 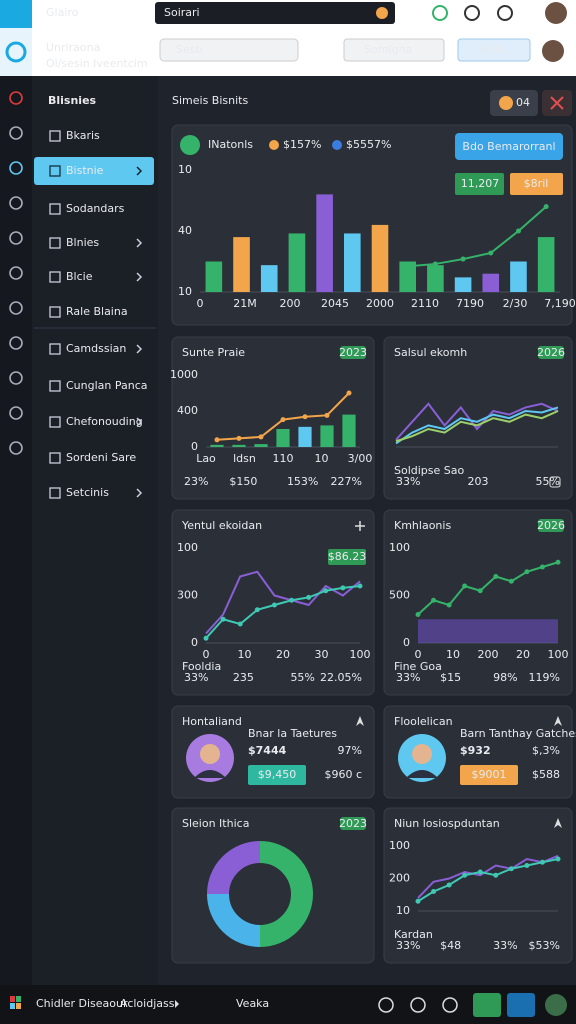 I want to click on stat: 23%, so click(x=196, y=481).